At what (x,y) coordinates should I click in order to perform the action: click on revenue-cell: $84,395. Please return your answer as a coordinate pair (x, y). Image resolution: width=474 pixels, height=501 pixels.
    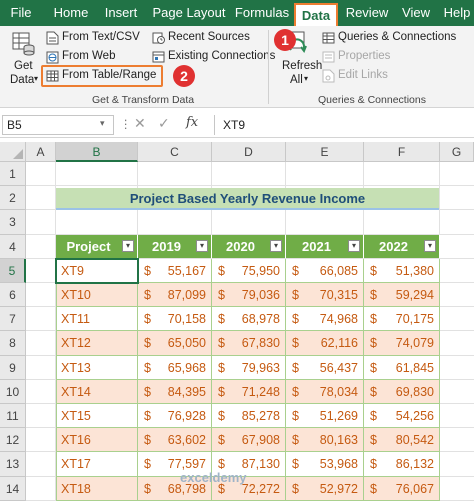
    Looking at the image, I should click on (175, 391).